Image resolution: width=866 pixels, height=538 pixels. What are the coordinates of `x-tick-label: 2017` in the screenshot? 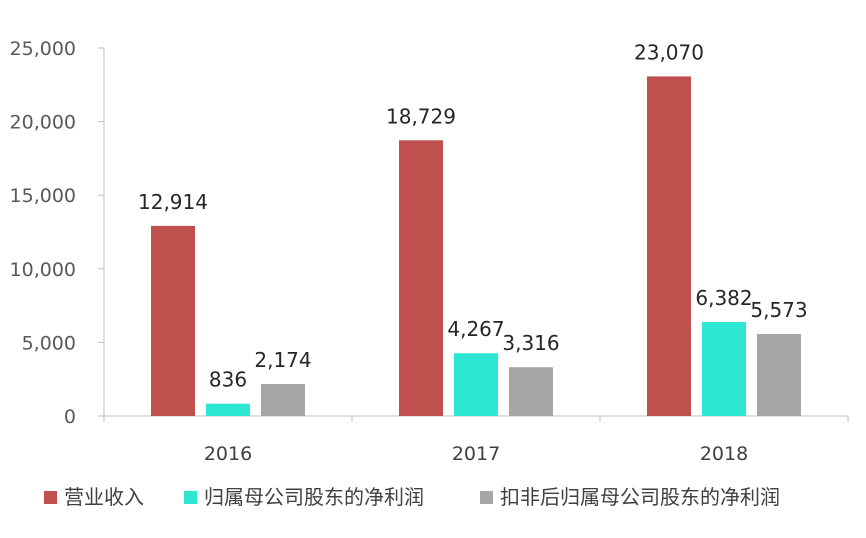 It's located at (476, 454).